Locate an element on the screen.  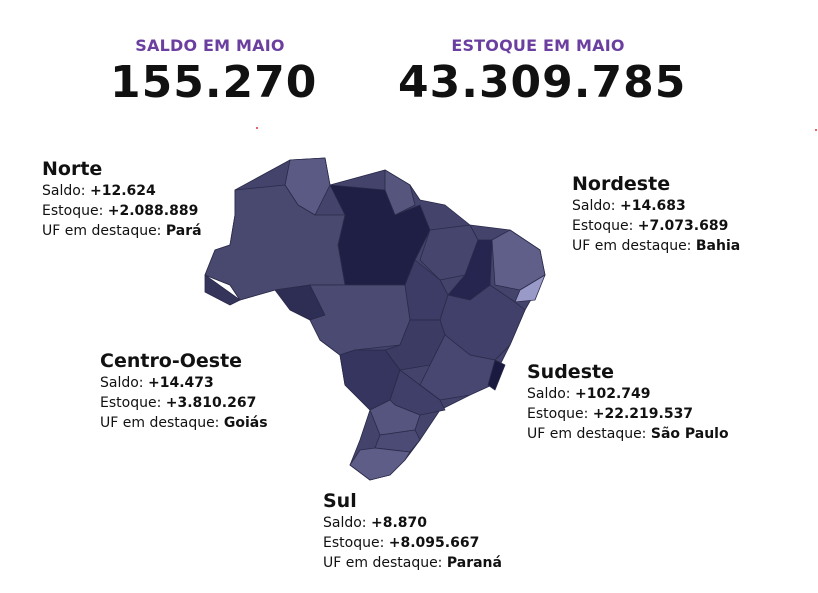
kpi-label: SALDO EM MAIO is located at coordinates (210, 45).